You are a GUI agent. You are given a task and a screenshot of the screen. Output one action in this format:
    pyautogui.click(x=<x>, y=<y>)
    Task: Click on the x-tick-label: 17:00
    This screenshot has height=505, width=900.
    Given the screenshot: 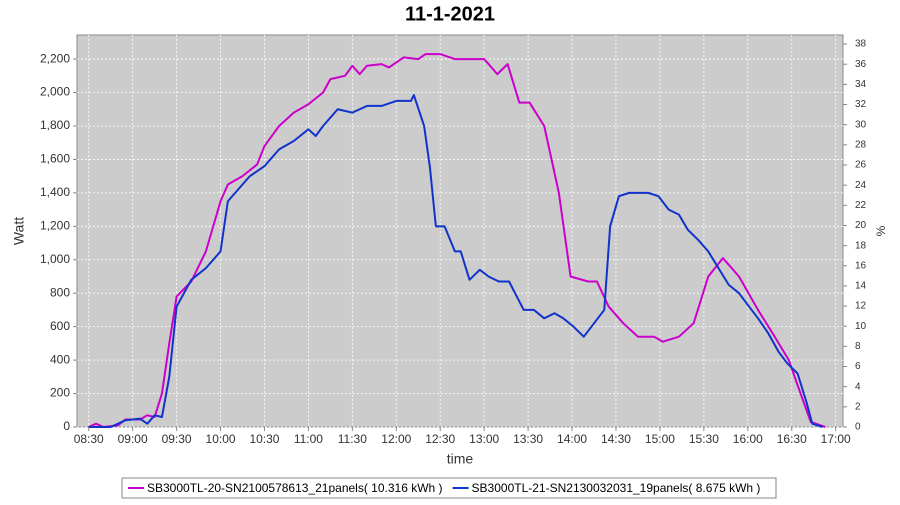 What is the action you would take?
    pyautogui.click(x=836, y=439)
    